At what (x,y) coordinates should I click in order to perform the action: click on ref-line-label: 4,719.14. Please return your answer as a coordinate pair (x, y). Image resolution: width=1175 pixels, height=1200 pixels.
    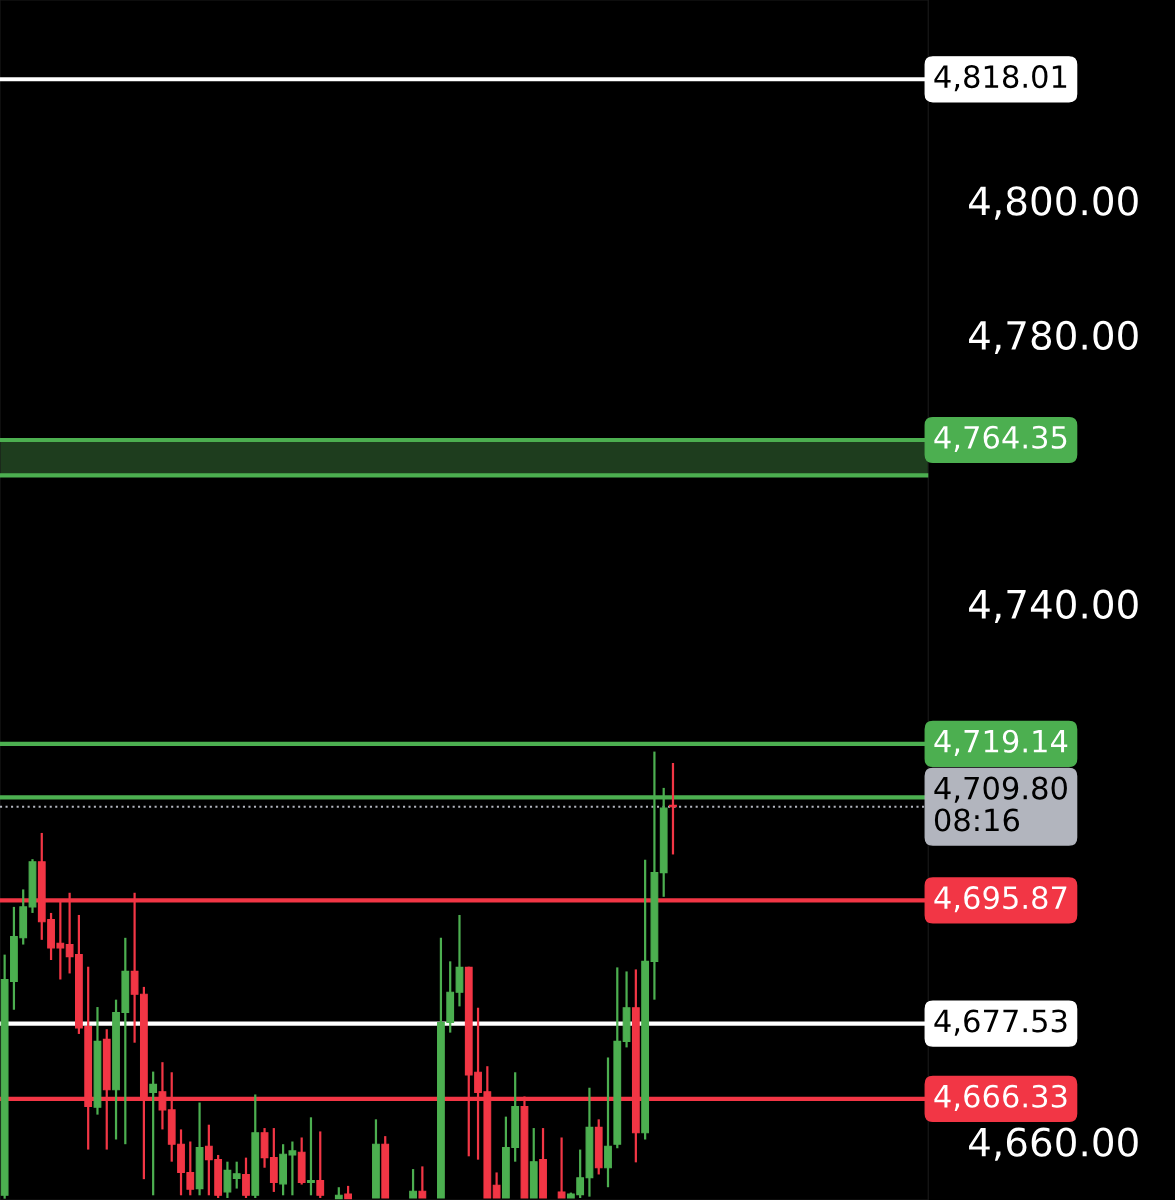
    Looking at the image, I should click on (1001, 742).